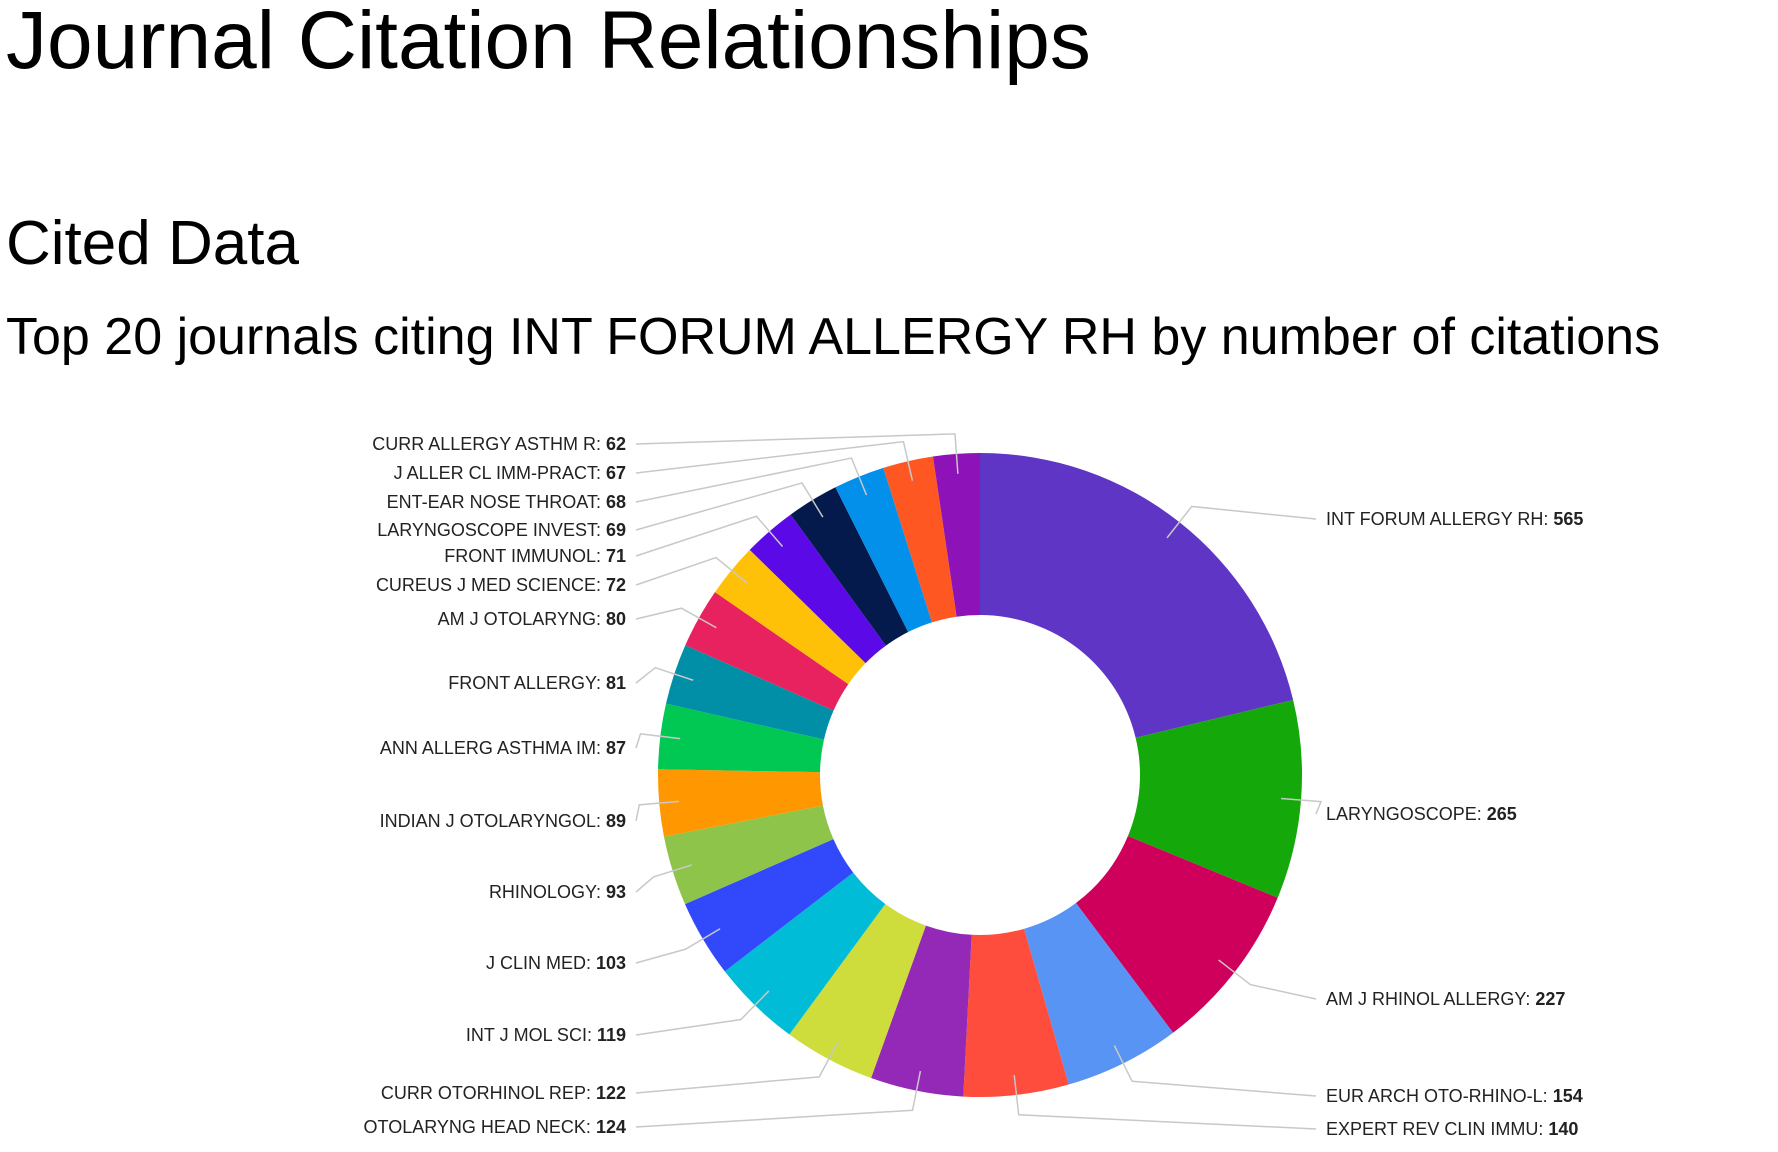 This screenshot has width=1778, height=1152. Describe the element at coordinates (531, 1035) in the screenshot. I see `slice-label-name: INT J MOL SCI:` at that location.